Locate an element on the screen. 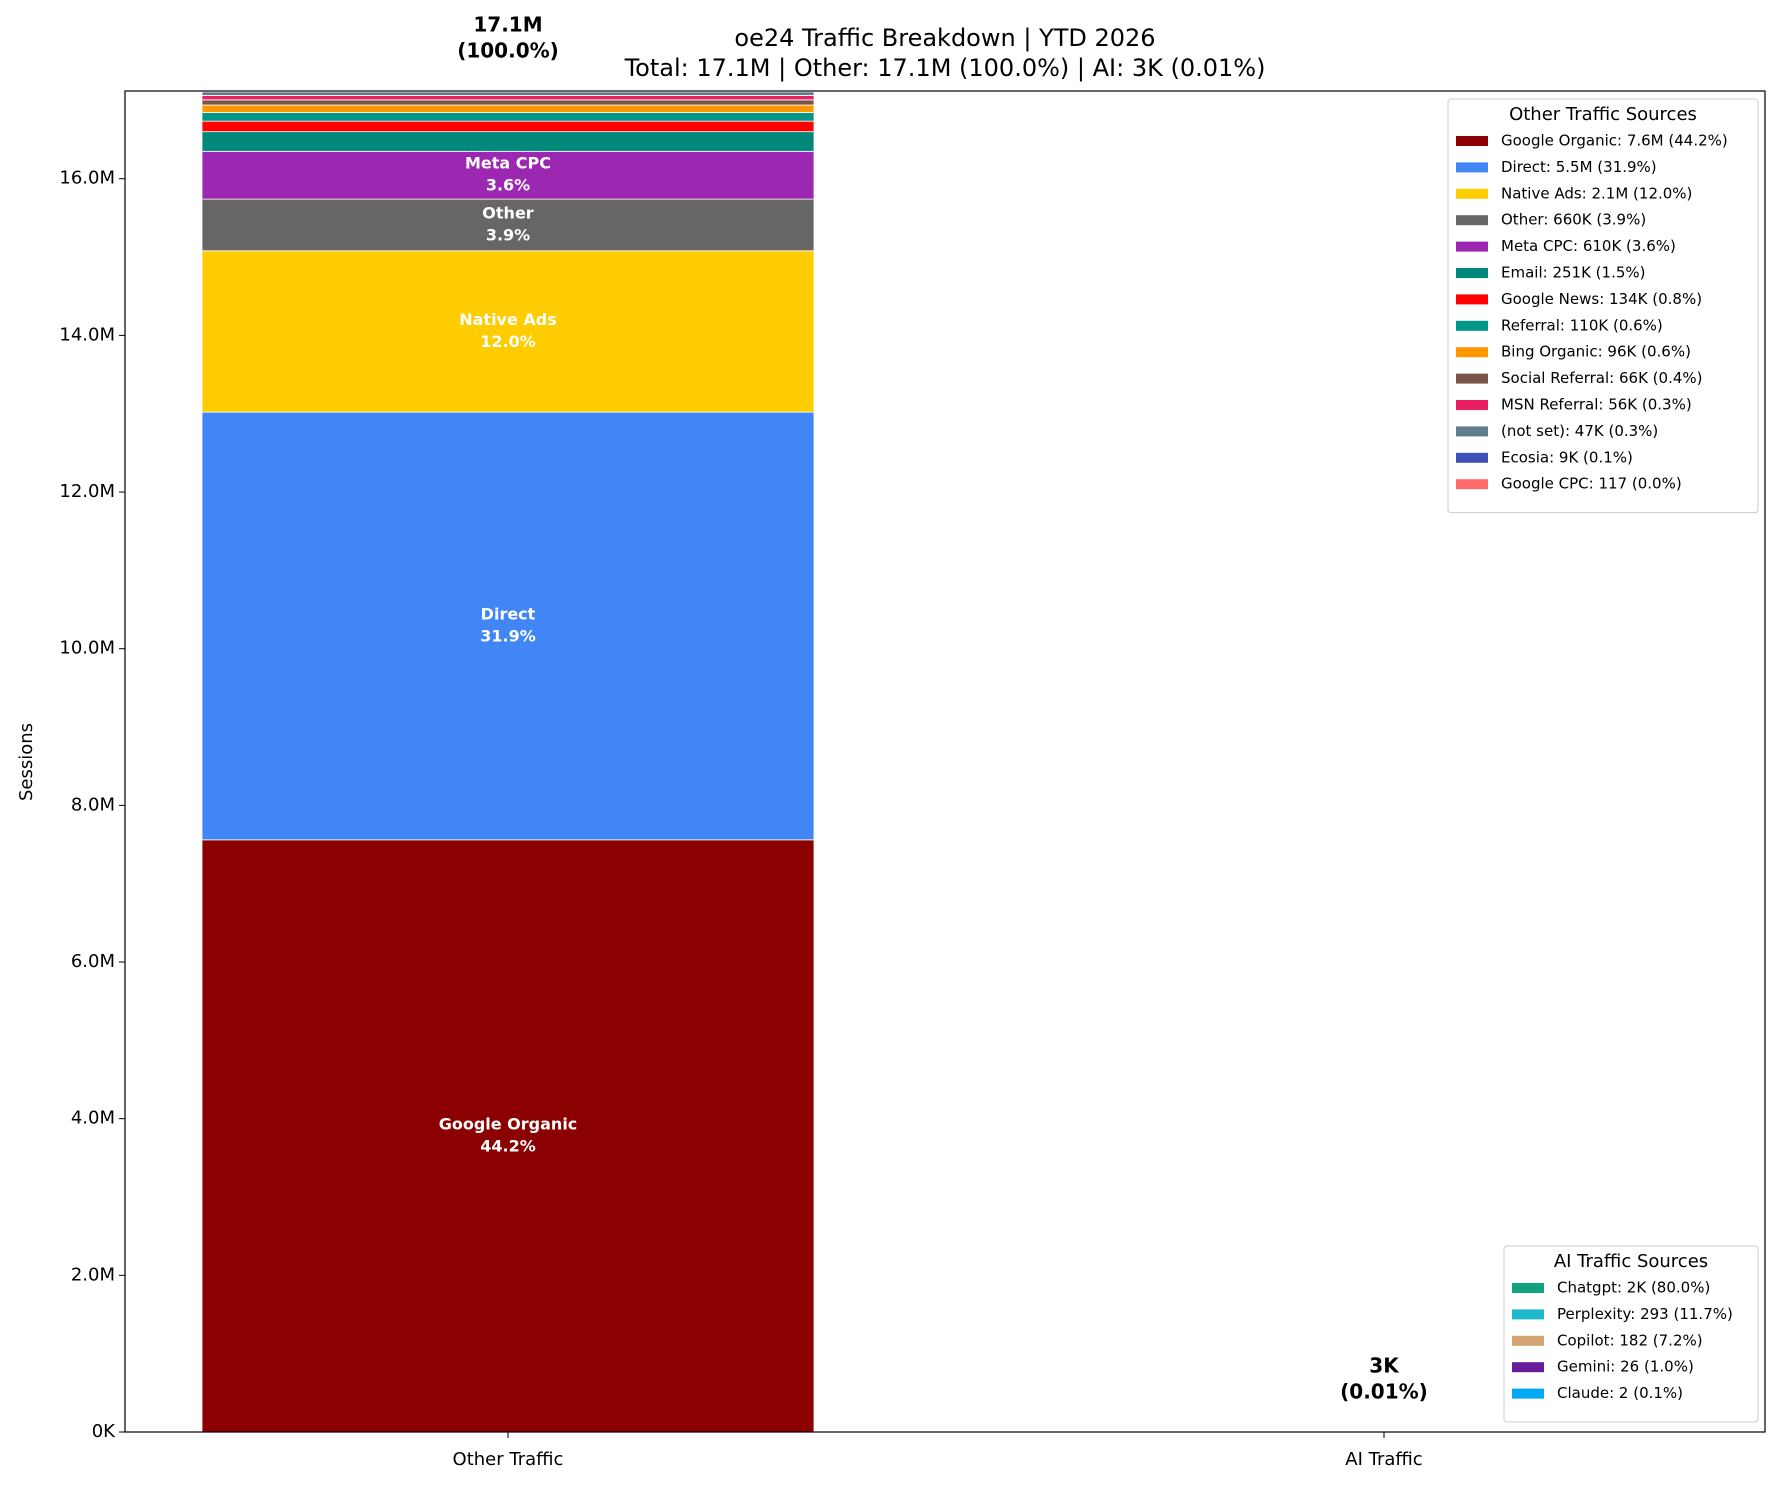 This screenshot has height=1486, width=1782. legend-title: Other Traffic Sources is located at coordinates (1603, 114).